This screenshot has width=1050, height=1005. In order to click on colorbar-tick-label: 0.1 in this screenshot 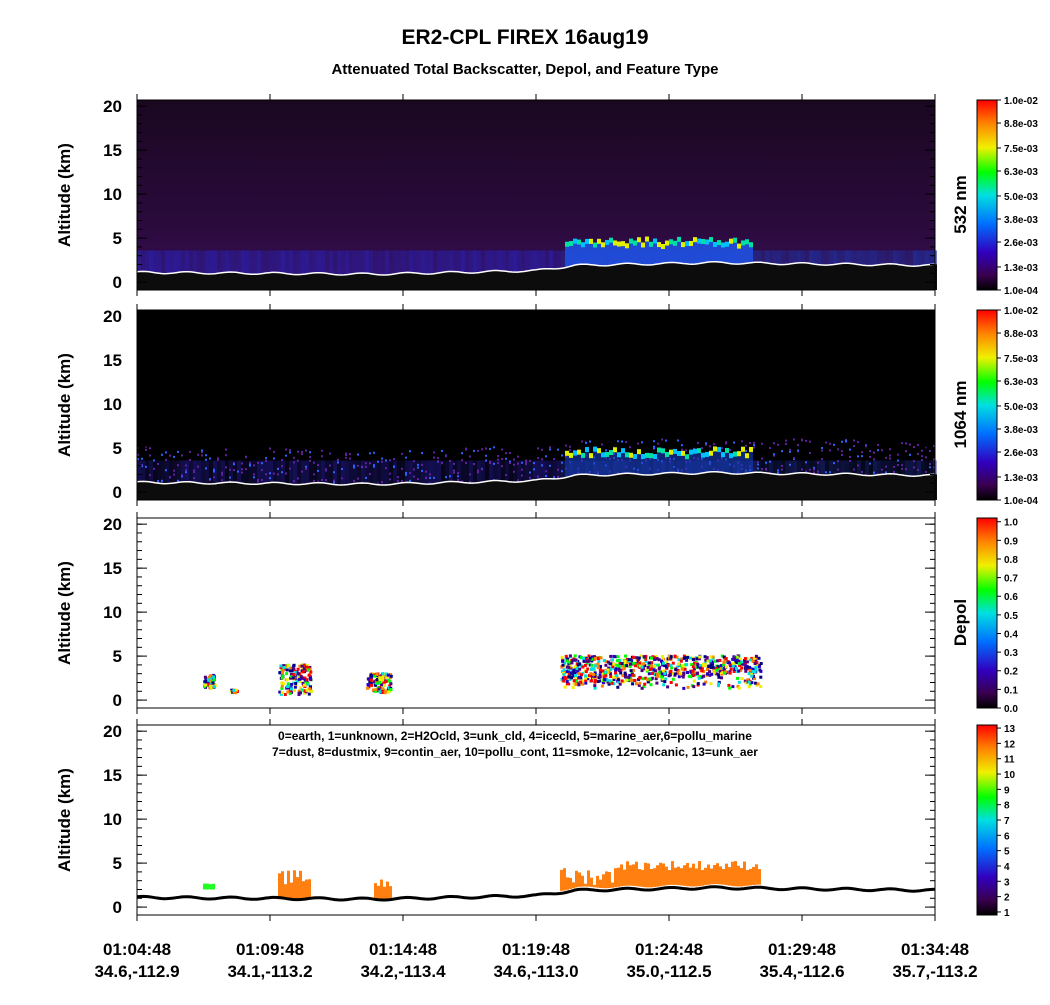, I will do `click(1011, 690)`.